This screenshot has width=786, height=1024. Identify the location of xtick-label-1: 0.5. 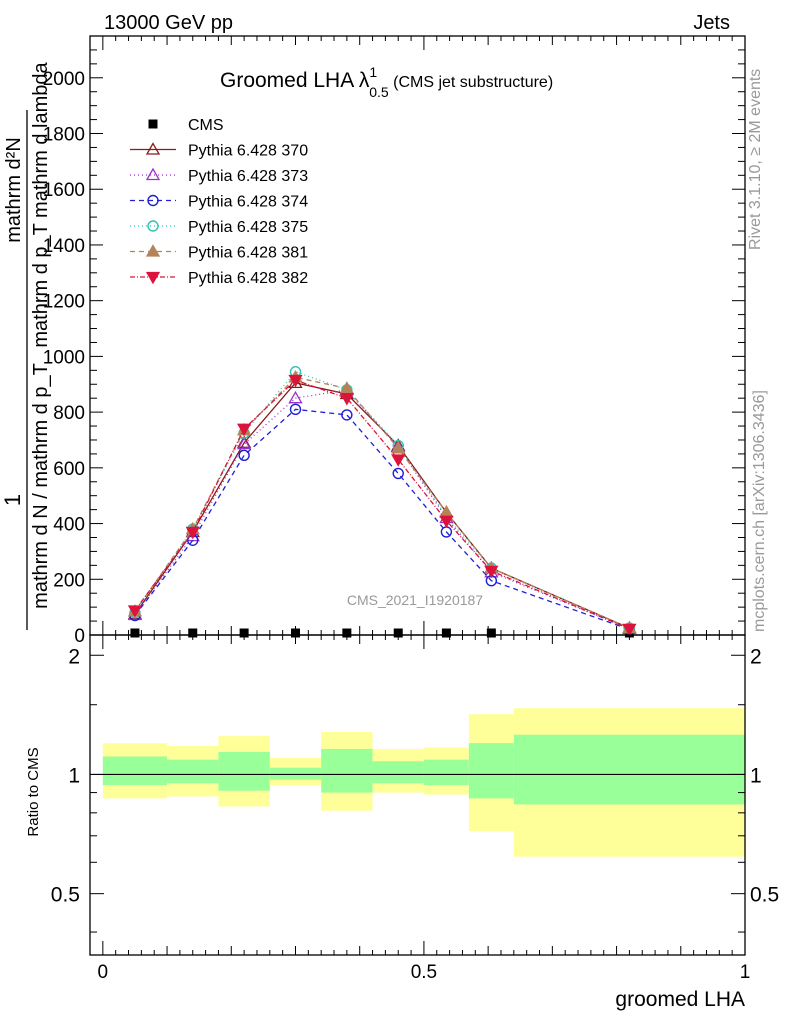
(424, 972).